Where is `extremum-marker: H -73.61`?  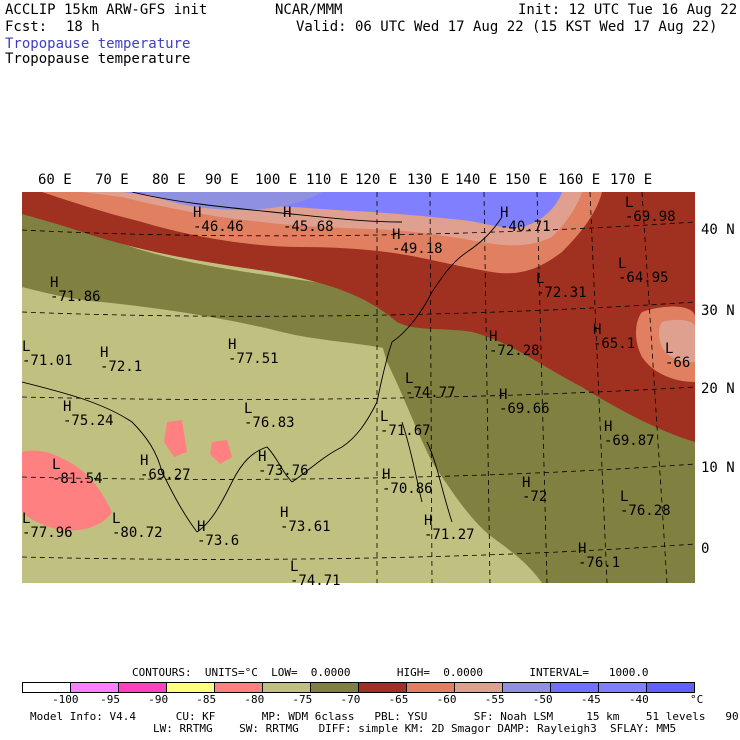 extremum-marker: H -73.61 is located at coordinates (305, 520).